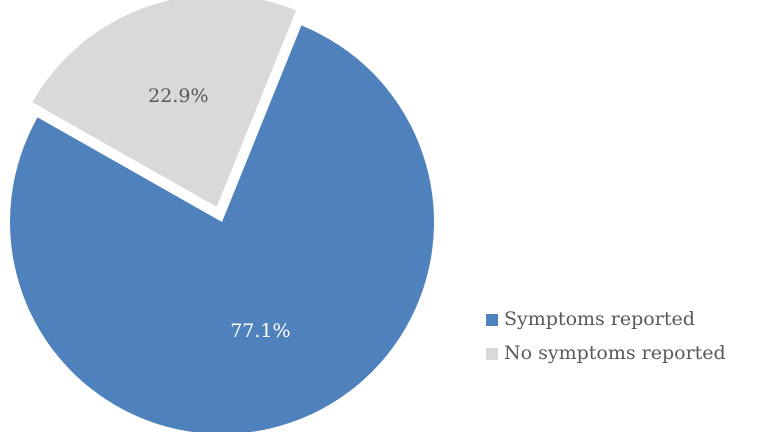 This screenshot has height=432, width=757. I want to click on legend-swatch-no-symptoms-reported, so click(492, 354).